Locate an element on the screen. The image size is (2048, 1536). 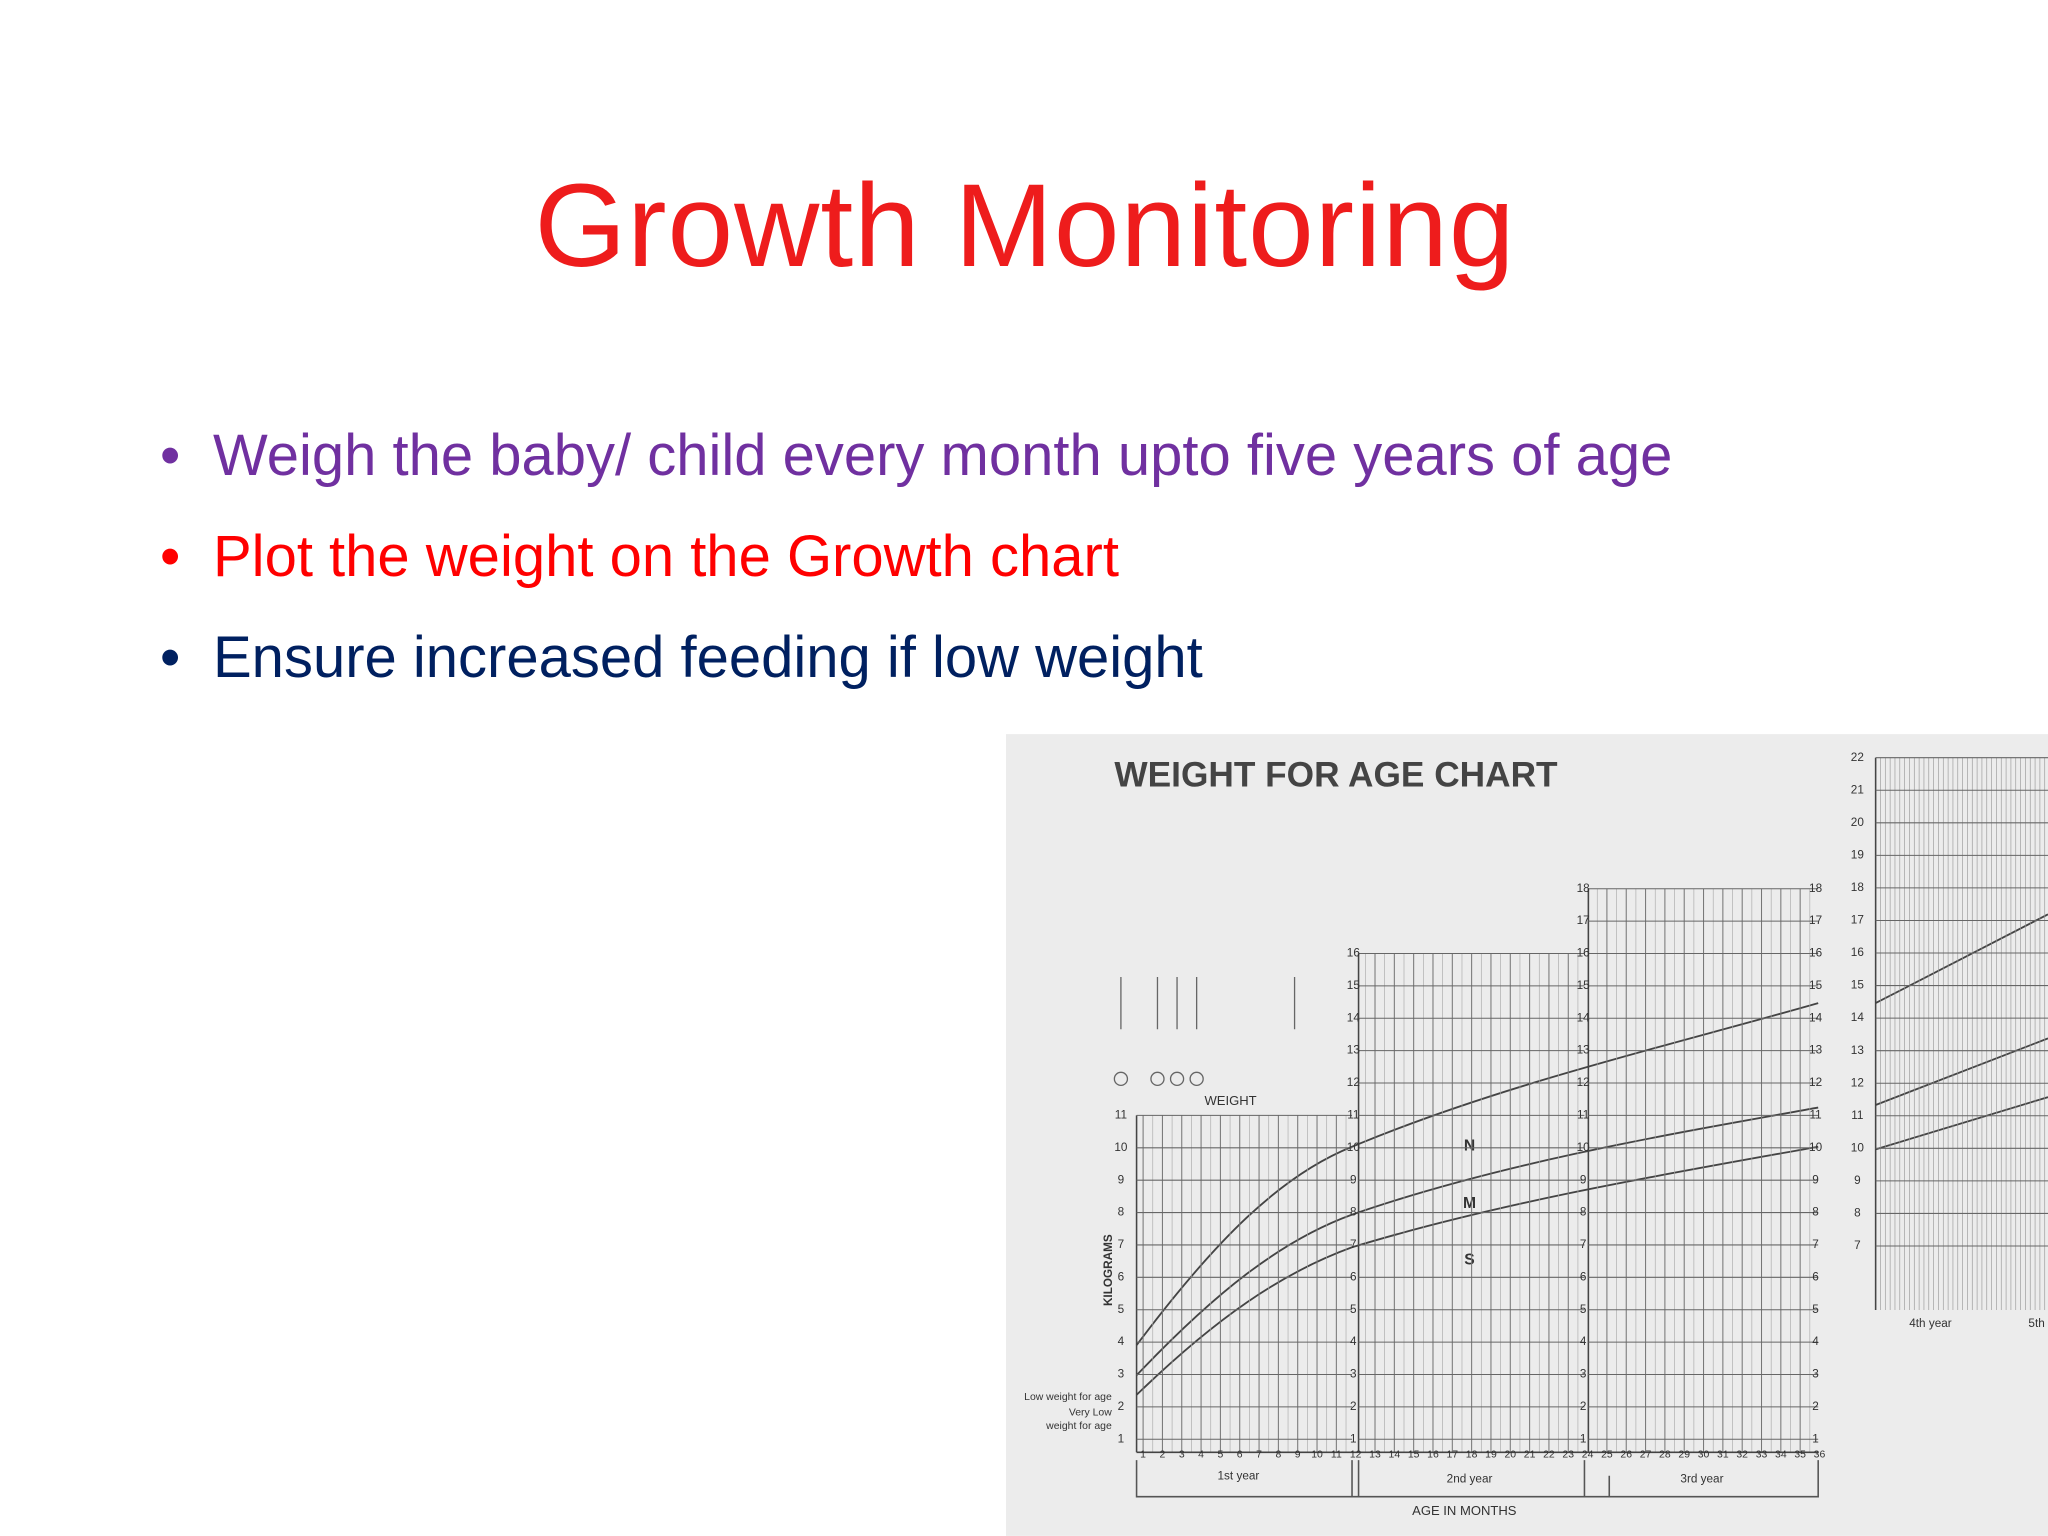
x-tick-label: 35 is located at coordinates (1800, 1455).